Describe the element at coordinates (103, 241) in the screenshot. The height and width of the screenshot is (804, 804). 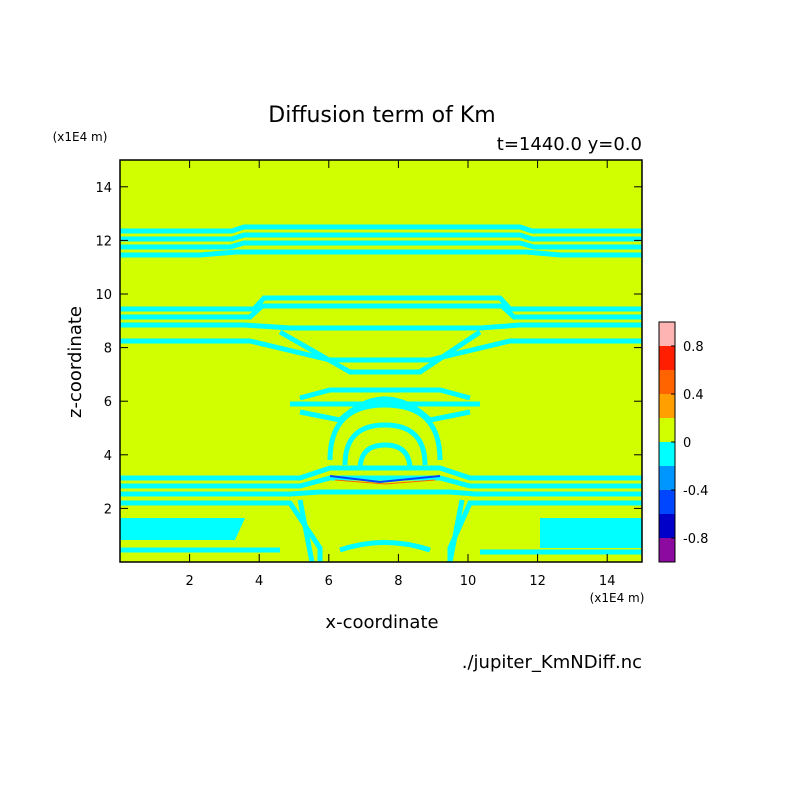
I see `y-tick-label: 12` at that location.